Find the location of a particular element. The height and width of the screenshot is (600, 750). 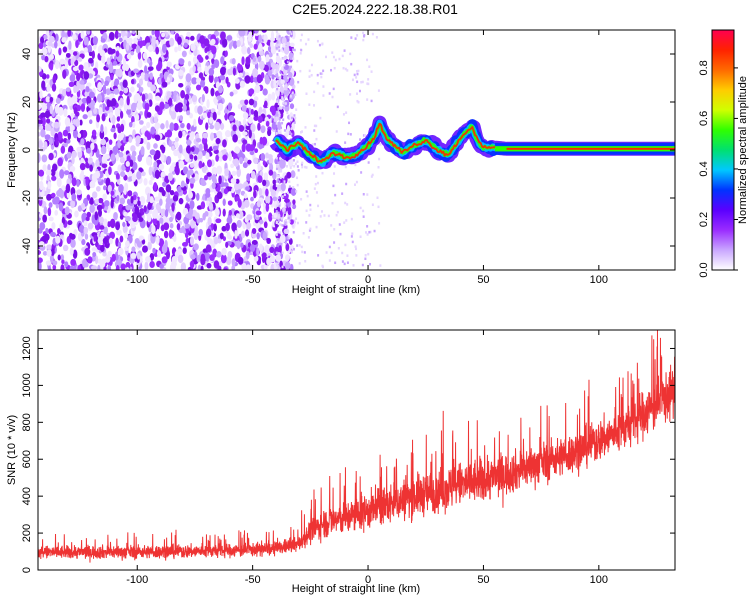

colorbar-tick-label: 0.4 is located at coordinates (704, 168).